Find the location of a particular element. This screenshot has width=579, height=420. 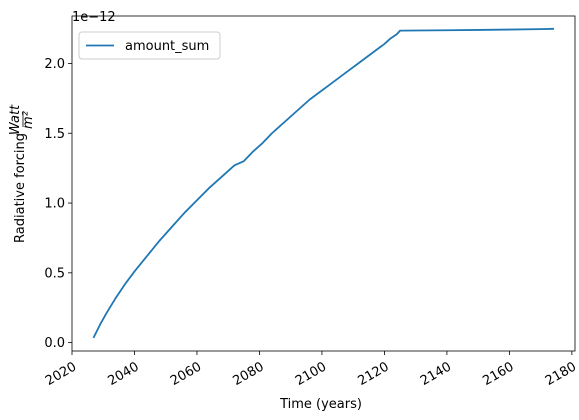

x-axis-label: Time (years) is located at coordinates (320, 404).